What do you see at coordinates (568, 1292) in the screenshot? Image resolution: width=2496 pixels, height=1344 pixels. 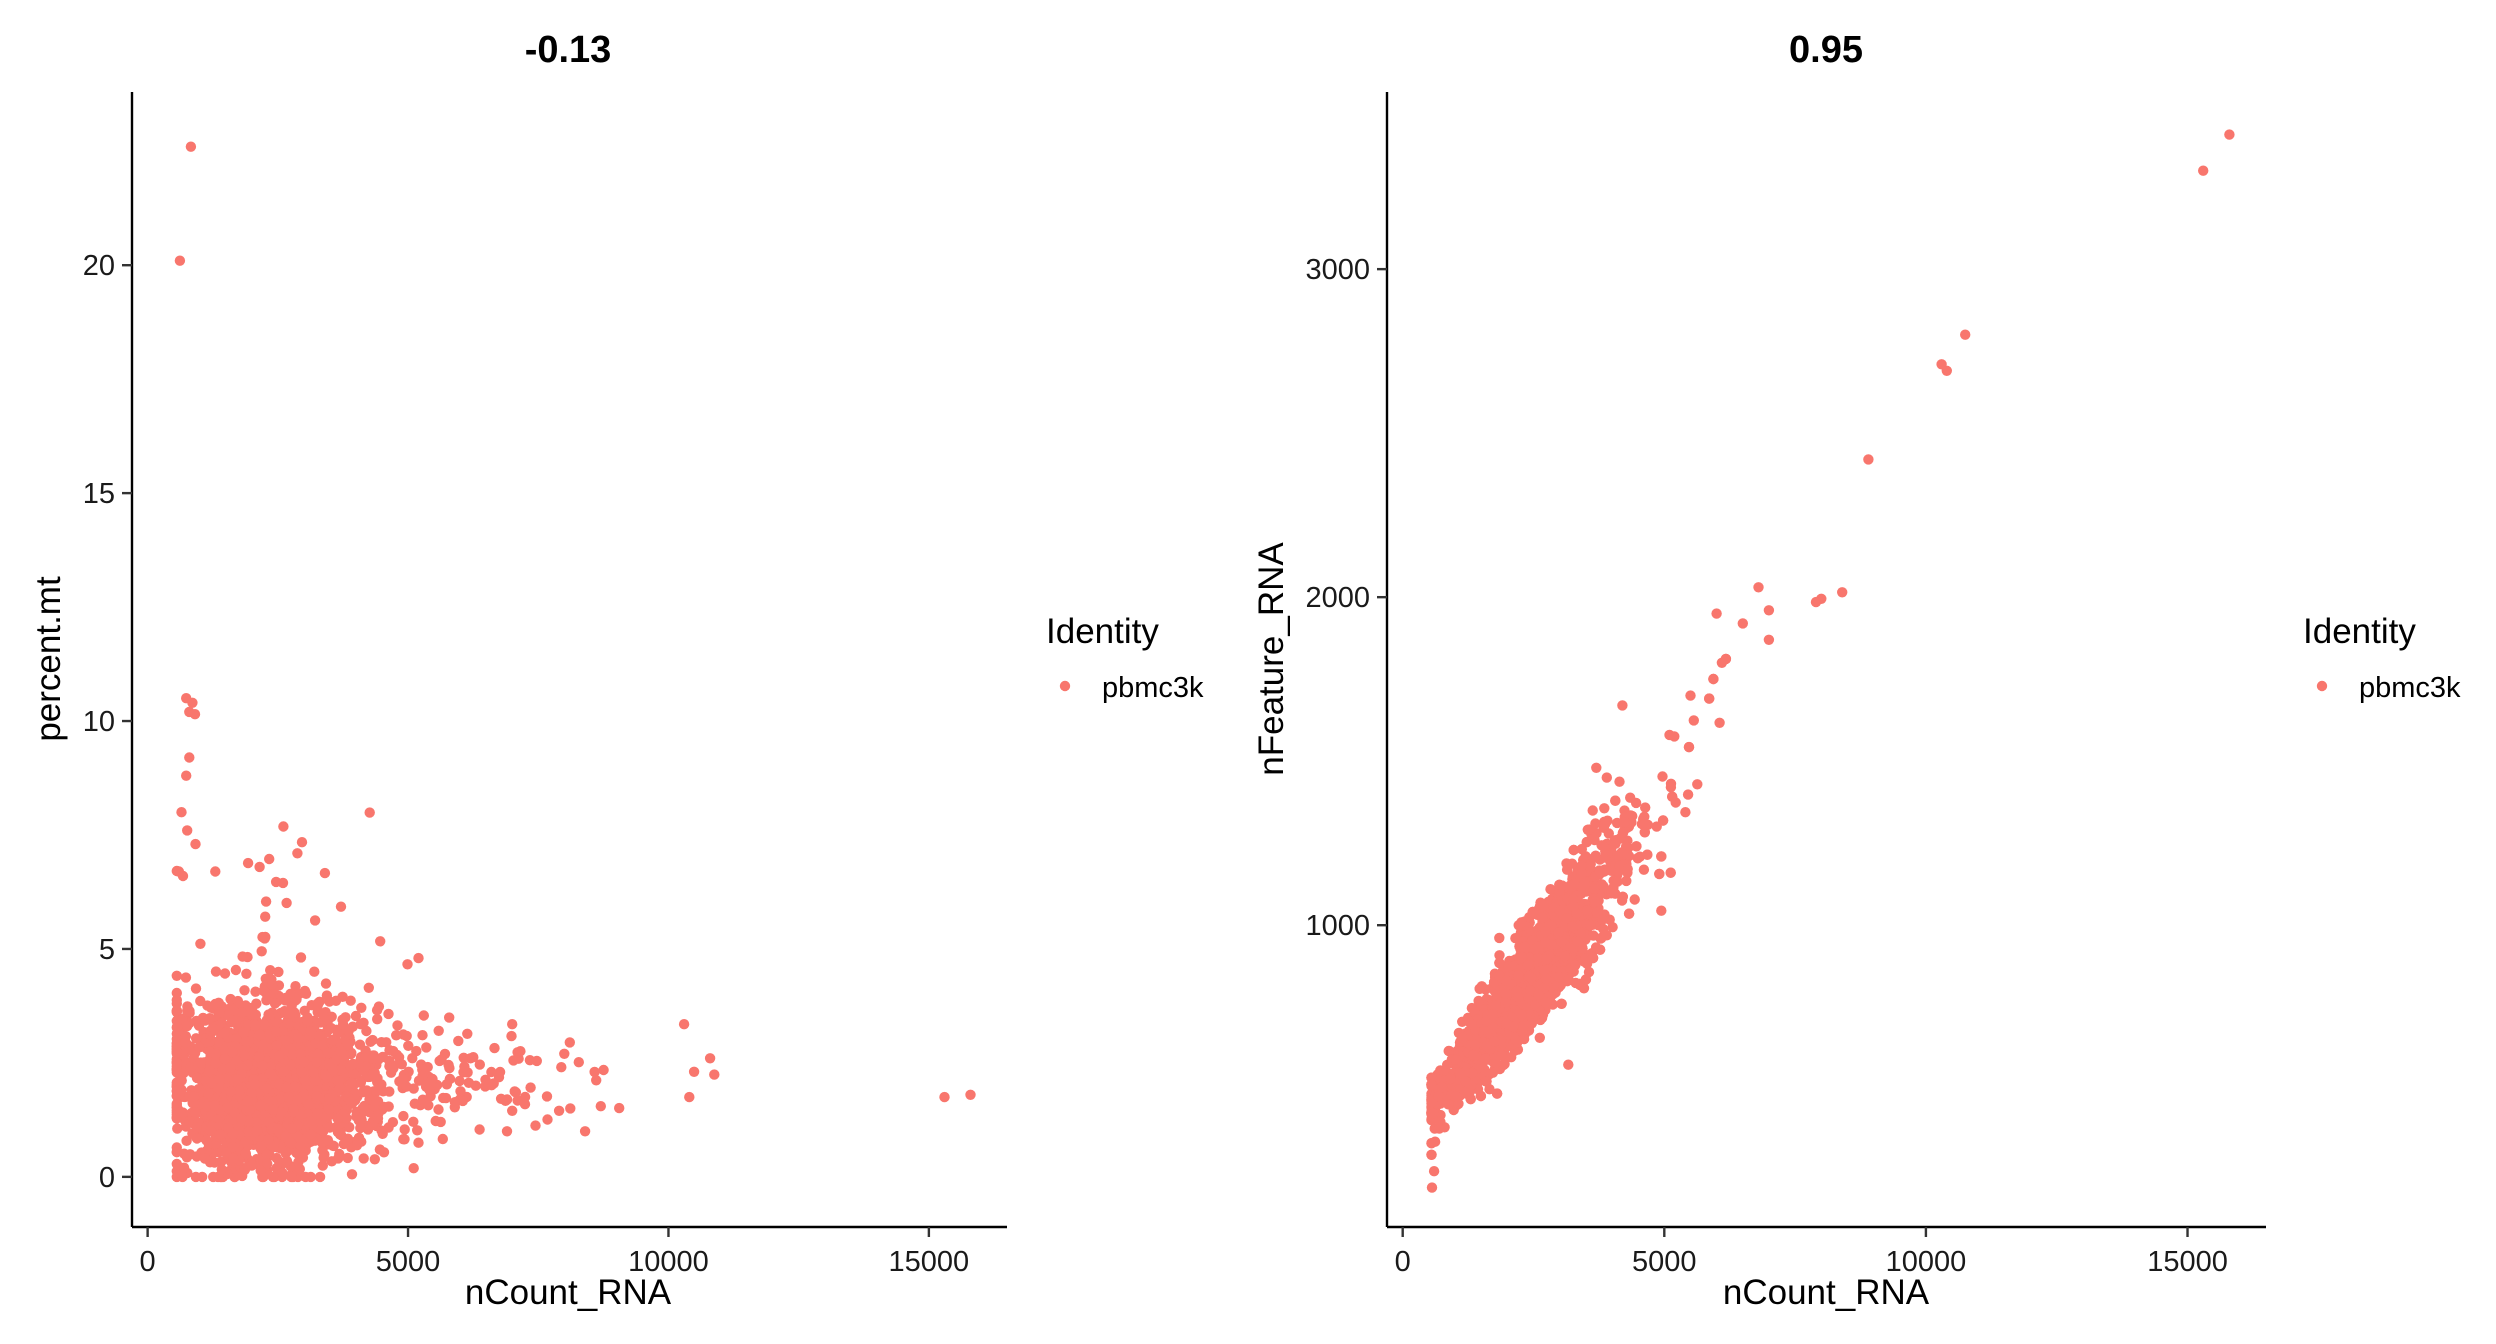 I see `panel-left-x-axis-title: nCount_RNA` at bounding box center [568, 1292].